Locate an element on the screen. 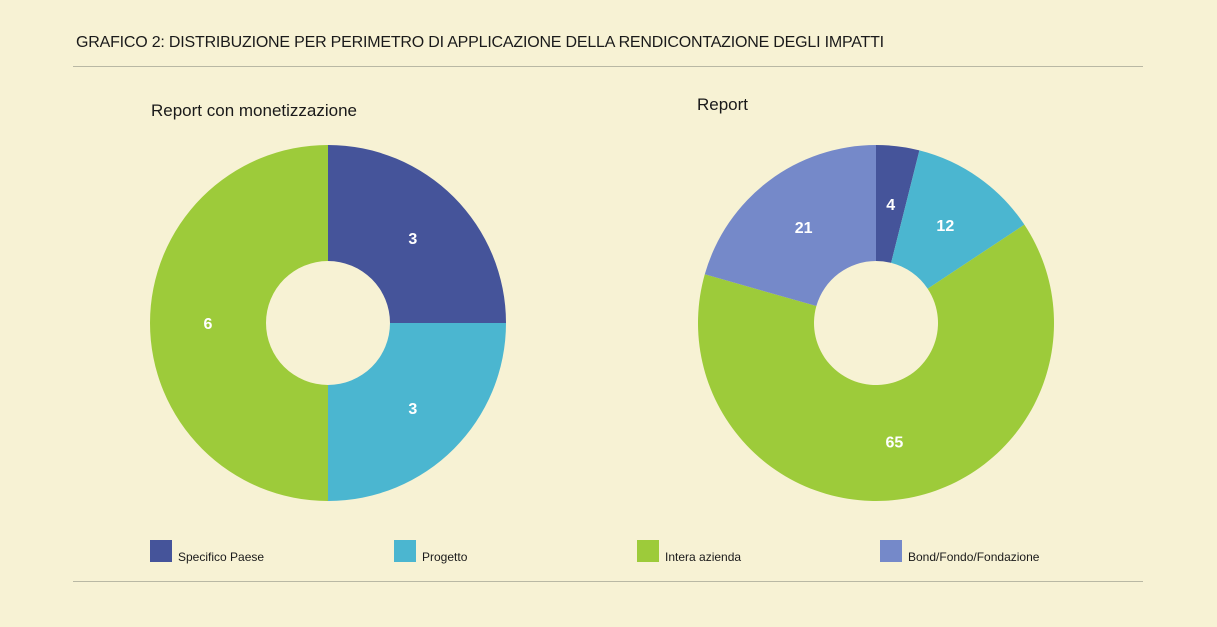 The width and height of the screenshot is (1217, 627). data-label: 21 is located at coordinates (804, 228).